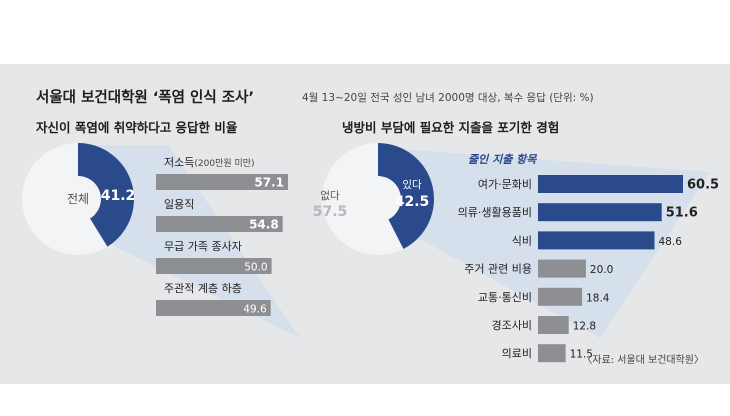 The height and width of the screenshot is (416, 730). Describe the element at coordinates (330, 212) in the screenshot. I see `pie-right-no-value: 57.5` at that location.